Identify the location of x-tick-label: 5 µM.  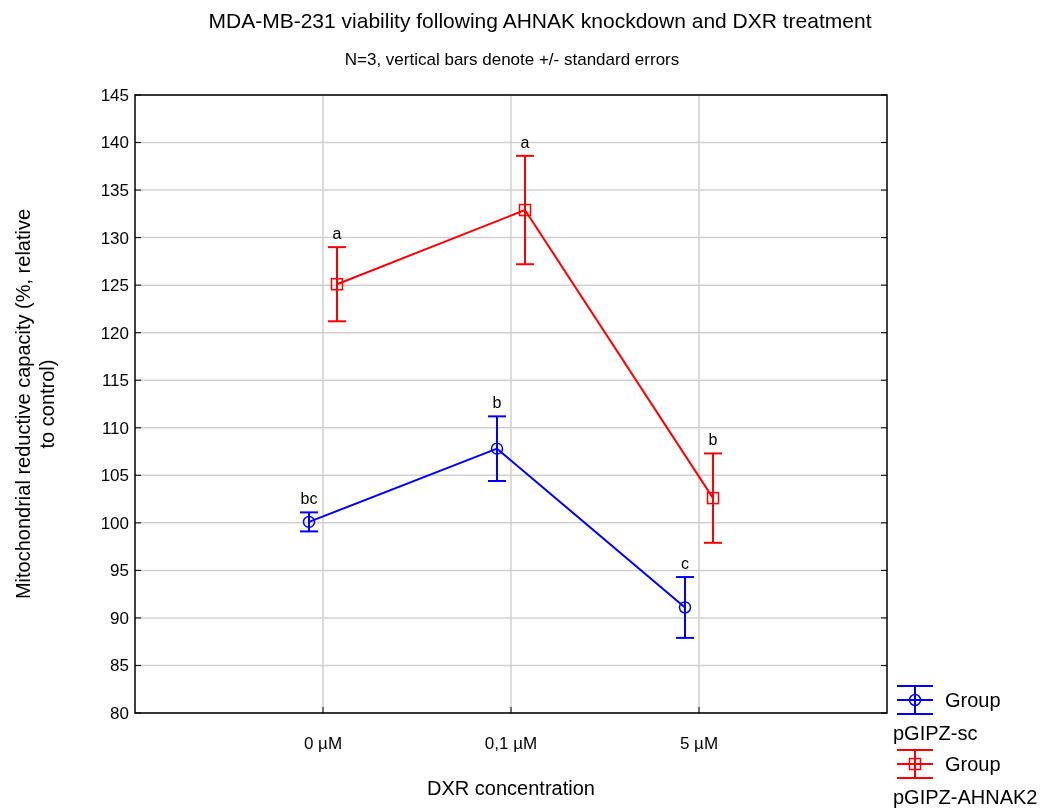
(699, 743).